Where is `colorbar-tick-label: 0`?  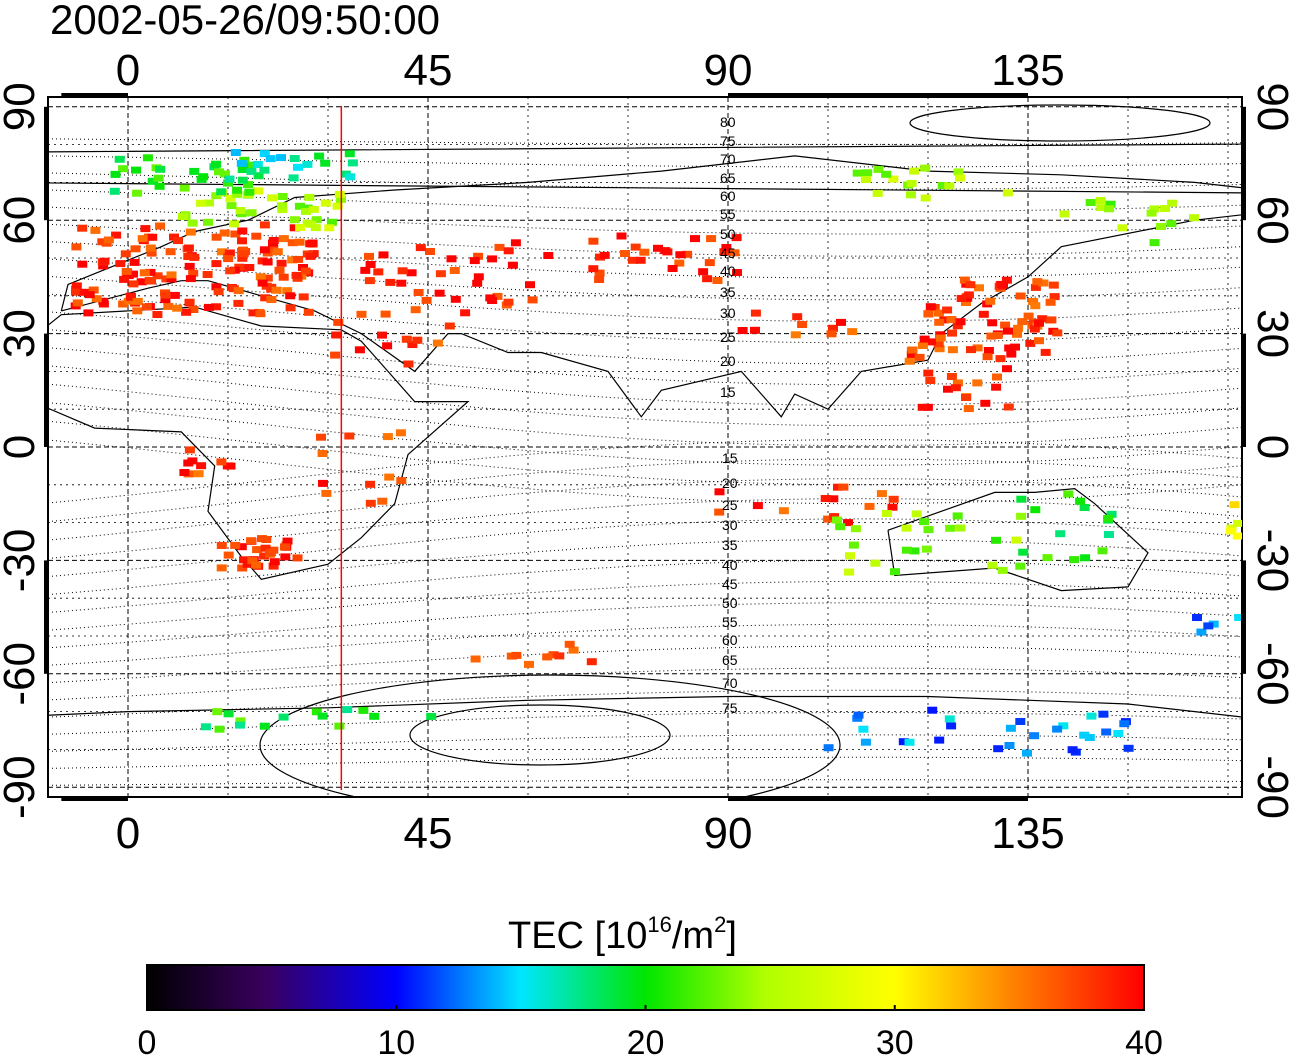 colorbar-tick-label: 0 is located at coordinates (147, 1040).